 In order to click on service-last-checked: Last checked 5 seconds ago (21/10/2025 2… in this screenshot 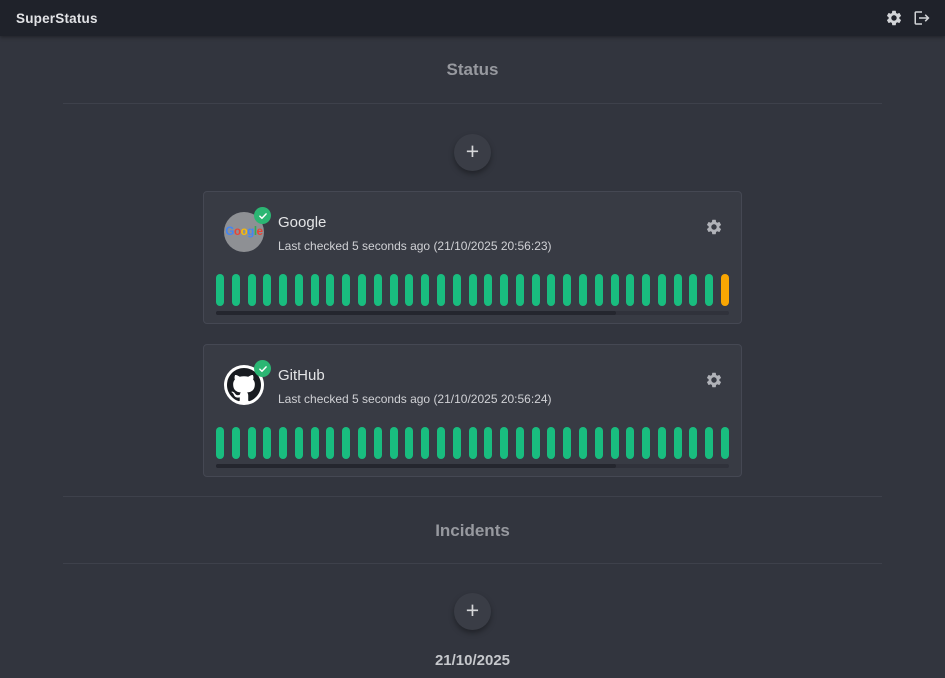, I will do `click(415, 246)`.